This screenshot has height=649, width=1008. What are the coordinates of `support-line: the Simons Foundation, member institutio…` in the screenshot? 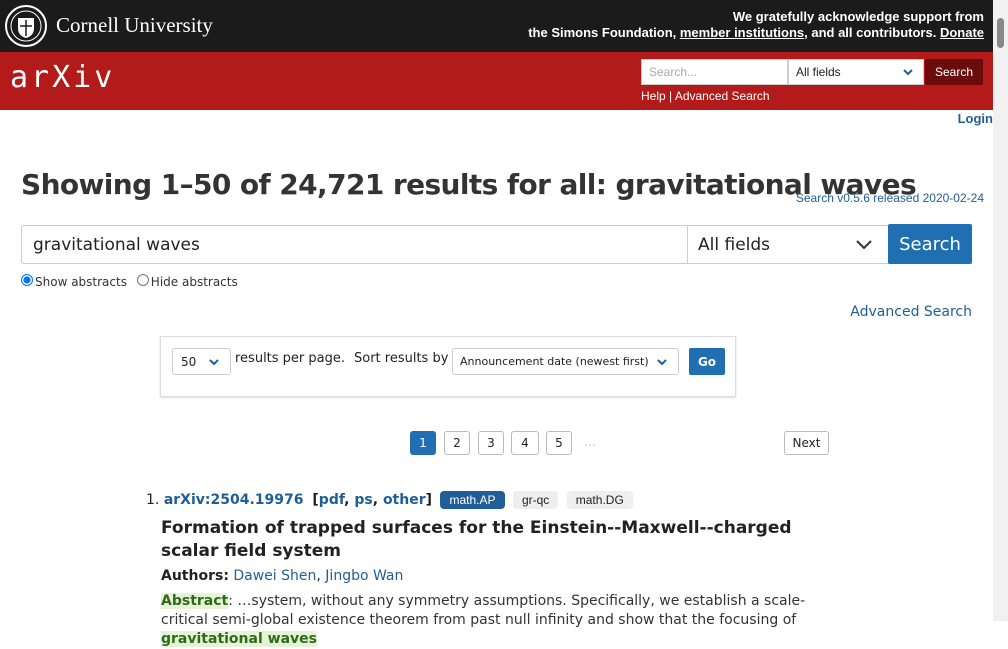 It's located at (756, 32).